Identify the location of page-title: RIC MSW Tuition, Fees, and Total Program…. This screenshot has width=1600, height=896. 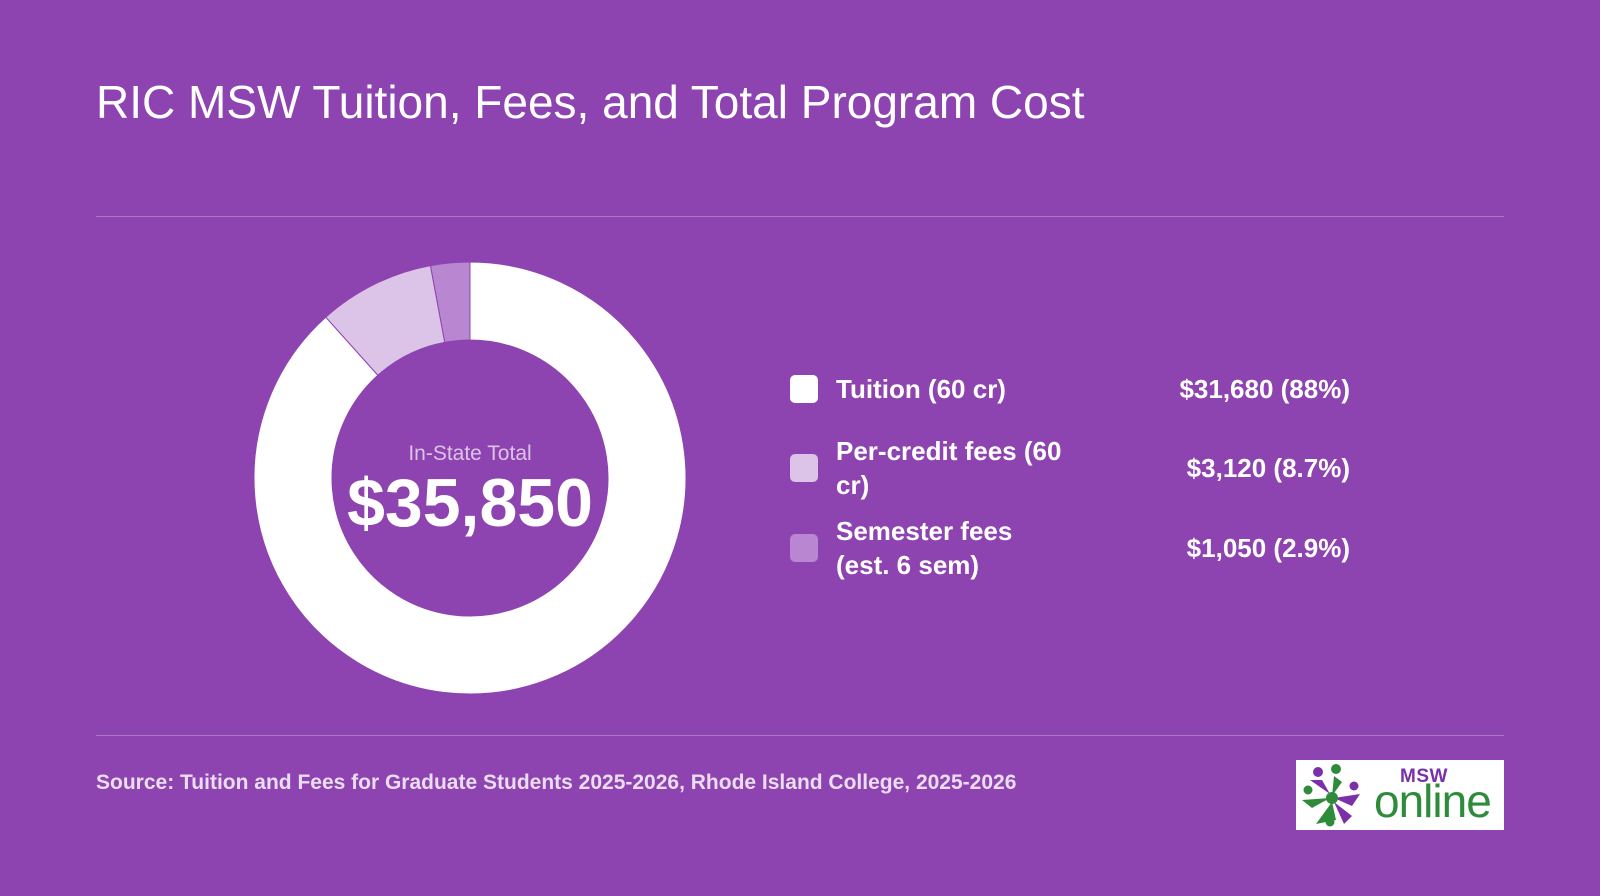
(590, 102).